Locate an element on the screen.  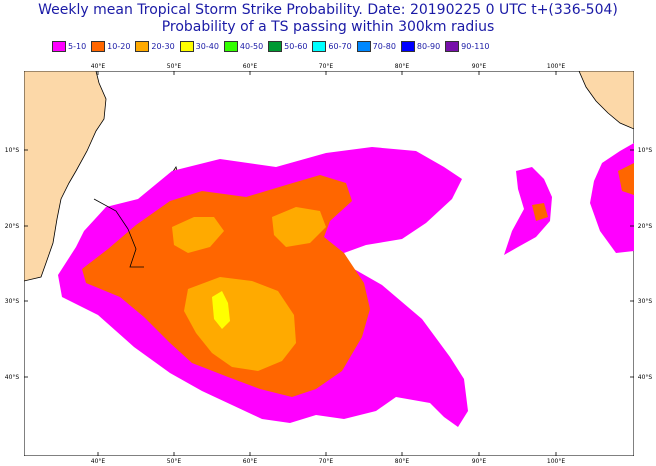
lon-label-top: 100°E is located at coordinates (556, 66).